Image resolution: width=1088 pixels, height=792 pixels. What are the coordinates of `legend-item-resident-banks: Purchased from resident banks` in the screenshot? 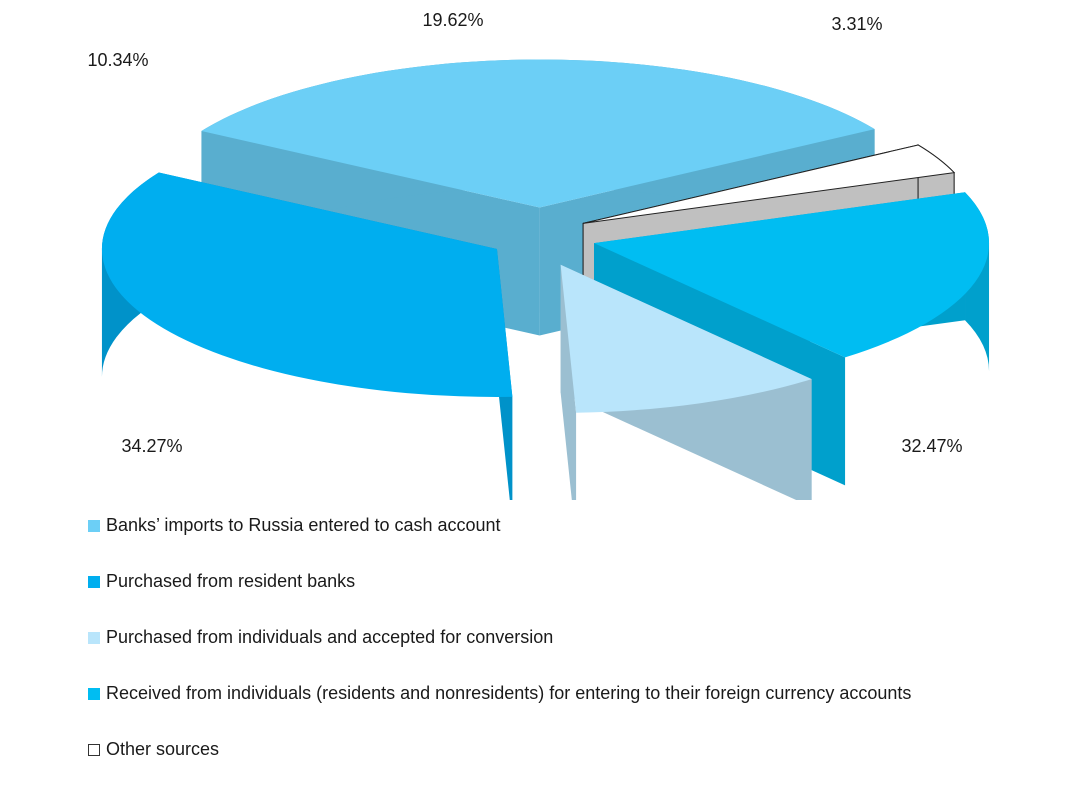 It's located at (499, 581).